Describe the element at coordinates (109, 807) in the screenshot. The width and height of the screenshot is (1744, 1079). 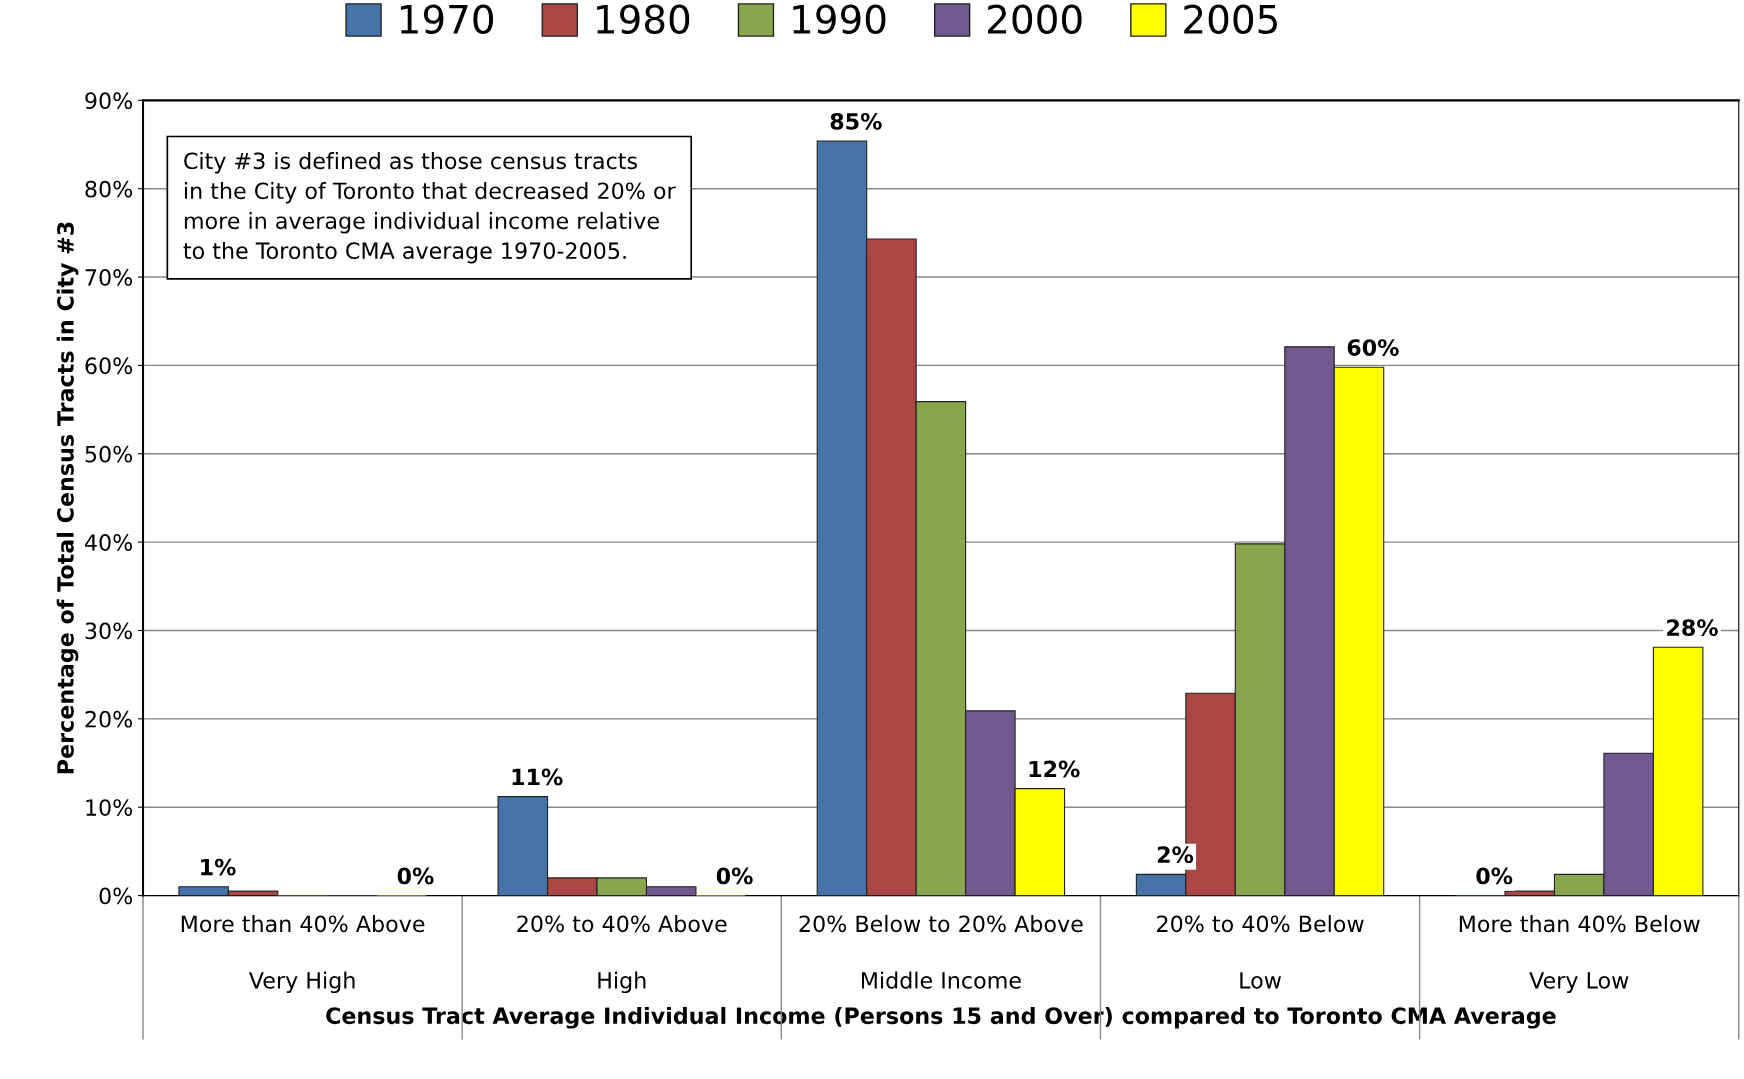
I see `y-tick-label: 10%` at that location.